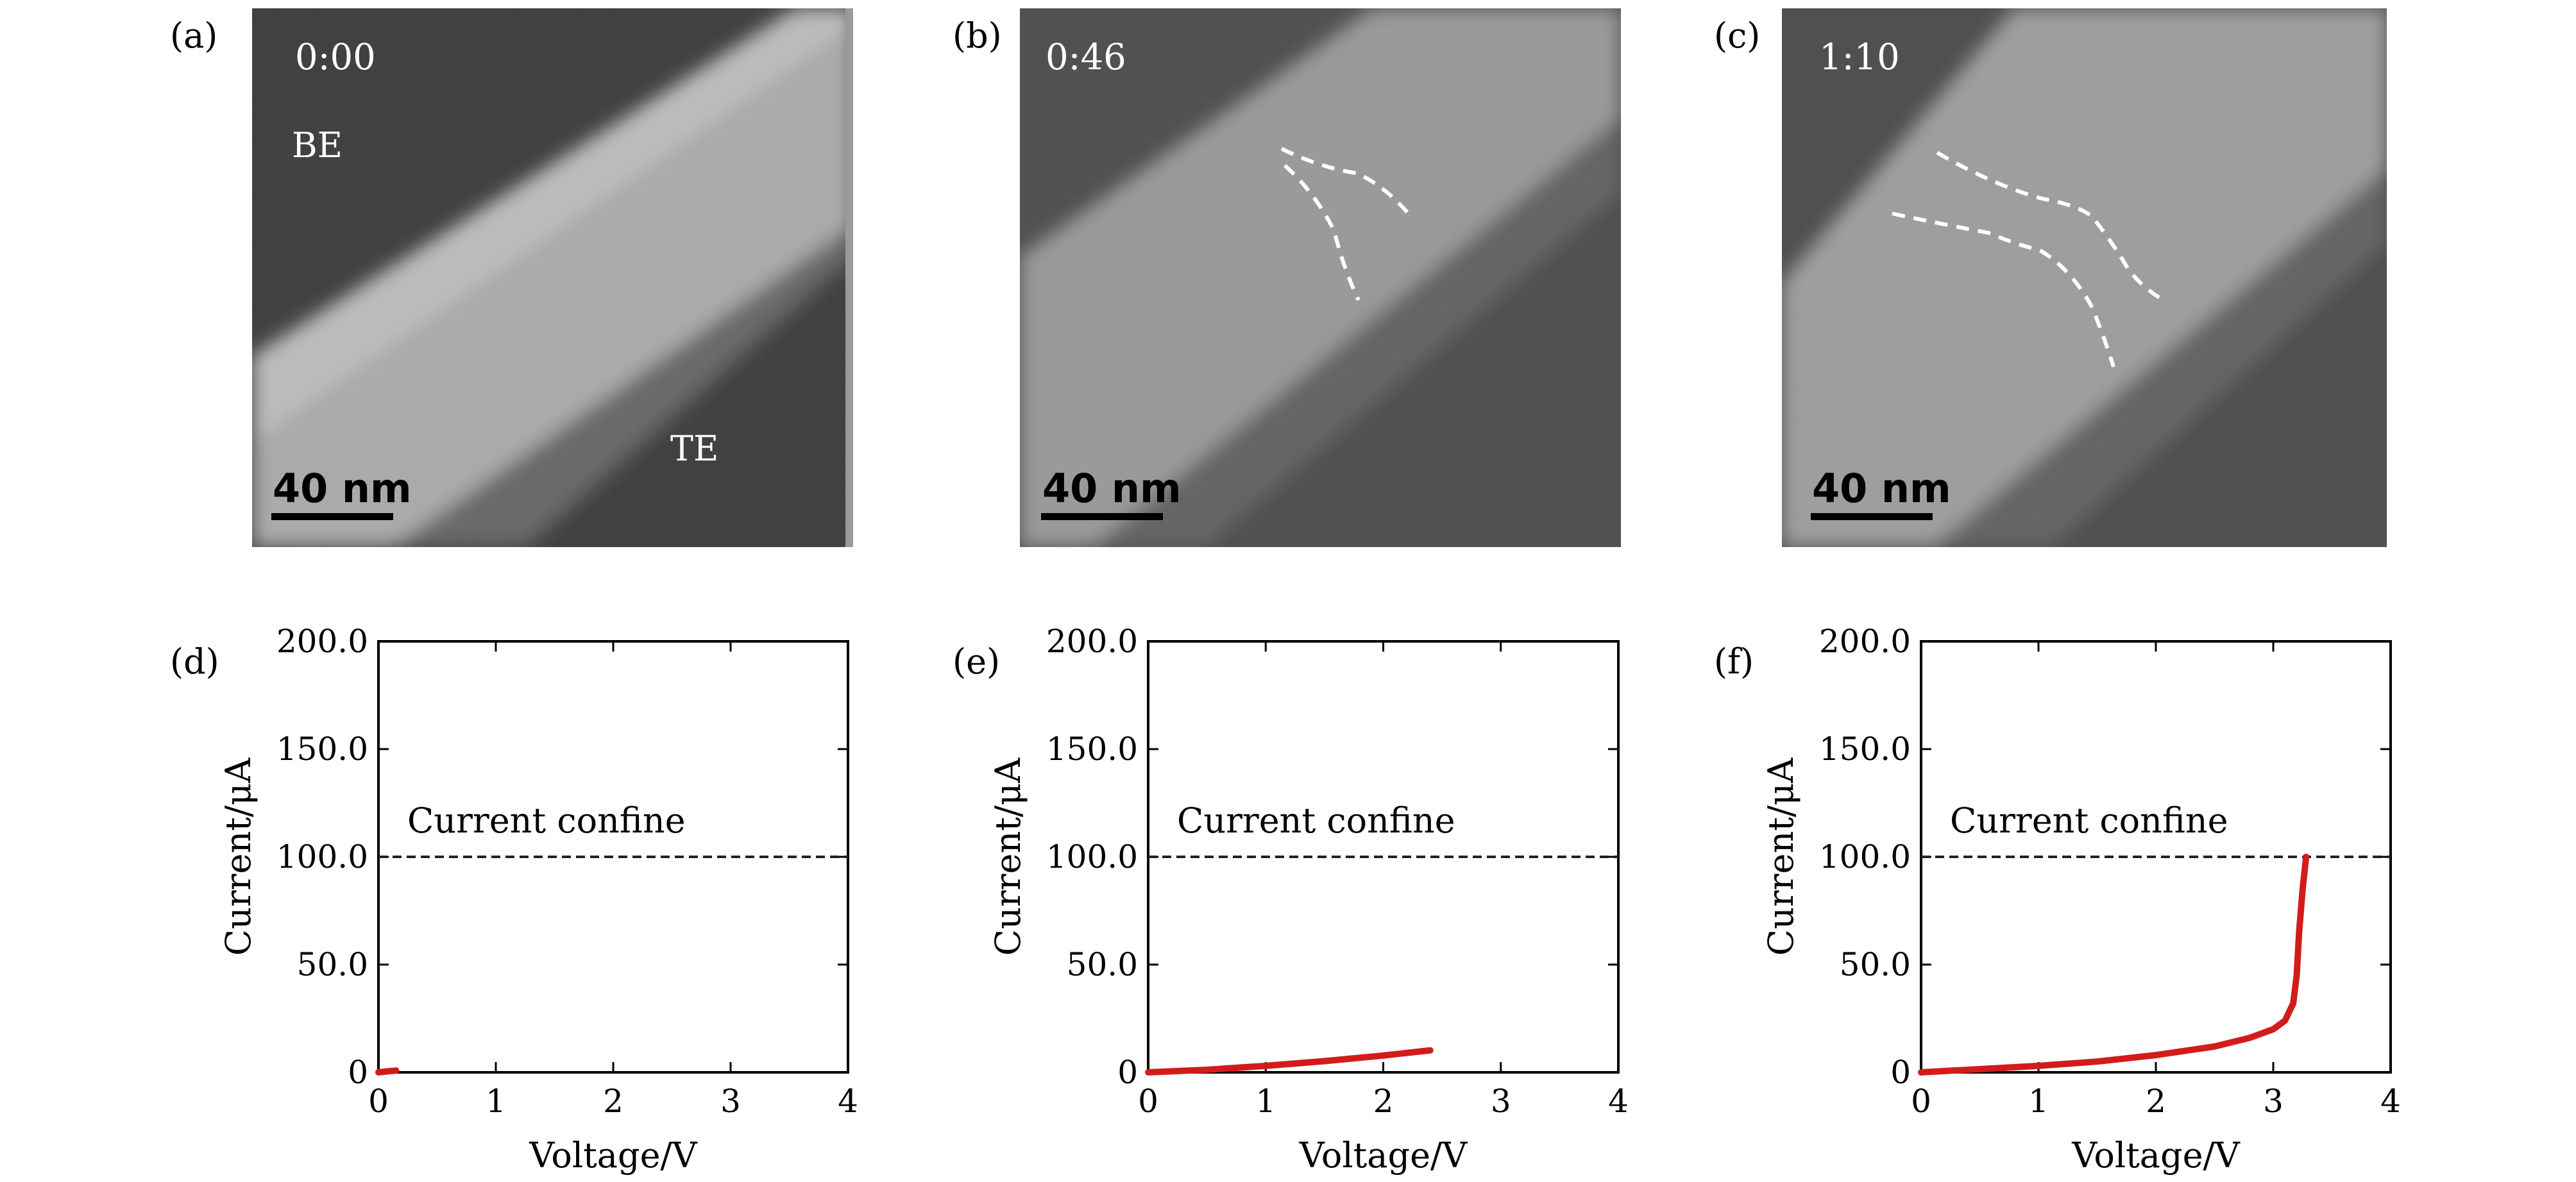 This screenshot has width=2576, height=1182. Describe the element at coordinates (1872, 516) in the screenshot. I see `scale-bar-c` at that location.